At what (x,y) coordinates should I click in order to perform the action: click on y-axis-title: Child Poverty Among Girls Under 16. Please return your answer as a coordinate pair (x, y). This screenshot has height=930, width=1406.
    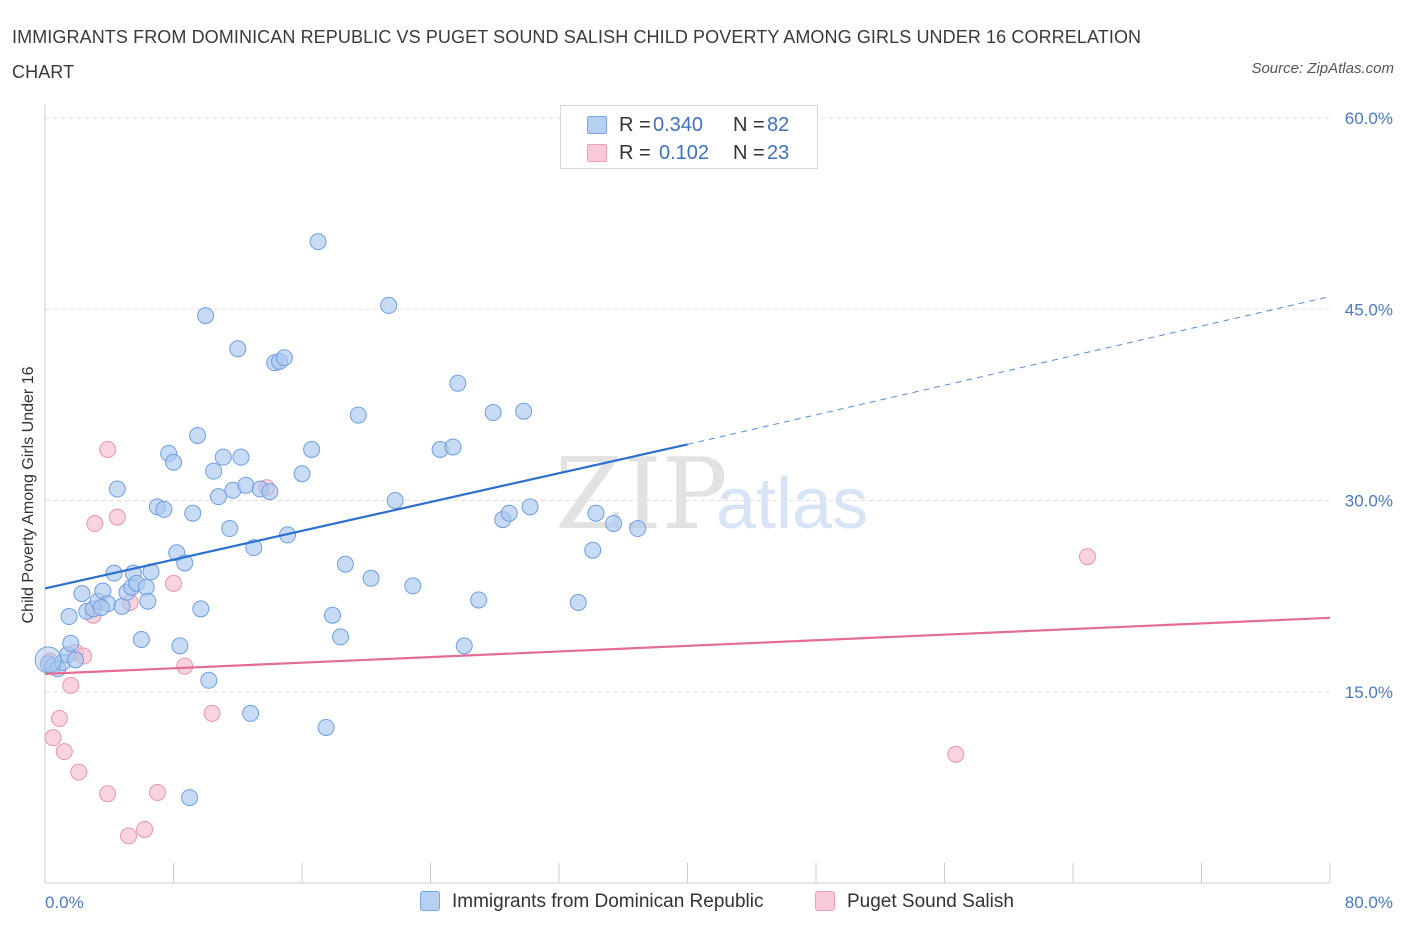
    Looking at the image, I should click on (28, 494).